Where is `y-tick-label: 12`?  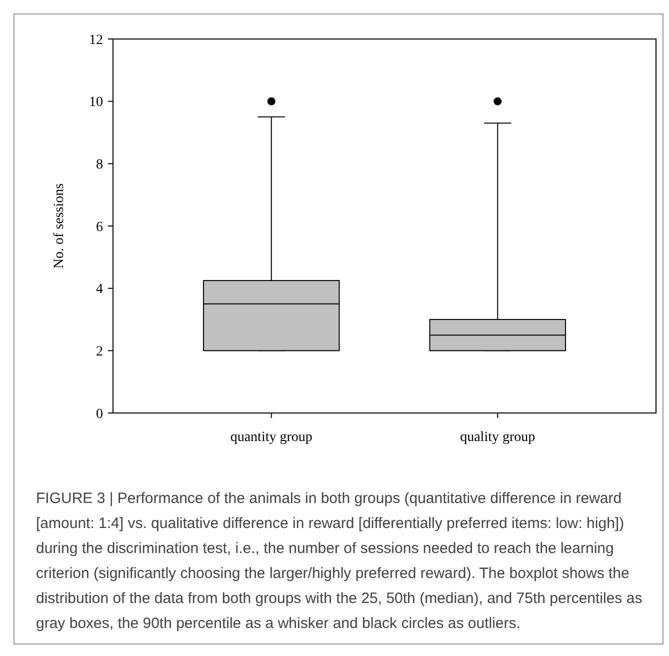
y-tick-label: 12 is located at coordinates (96, 40).